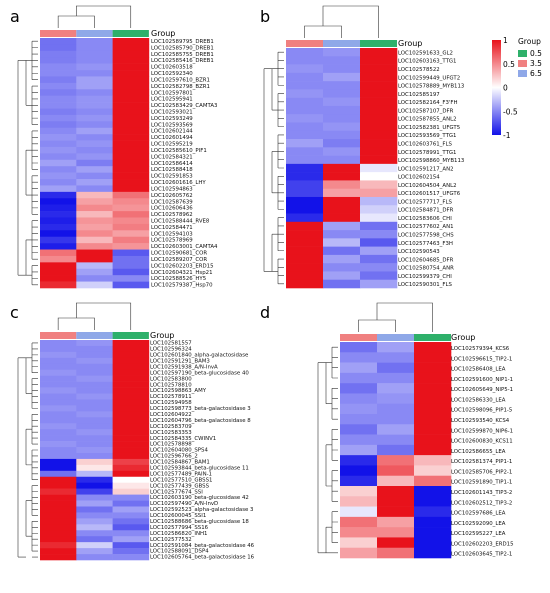  Describe the element at coordinates (426, 211) in the screenshot. I see `row-label: LOC102584871_DFR` at that location.